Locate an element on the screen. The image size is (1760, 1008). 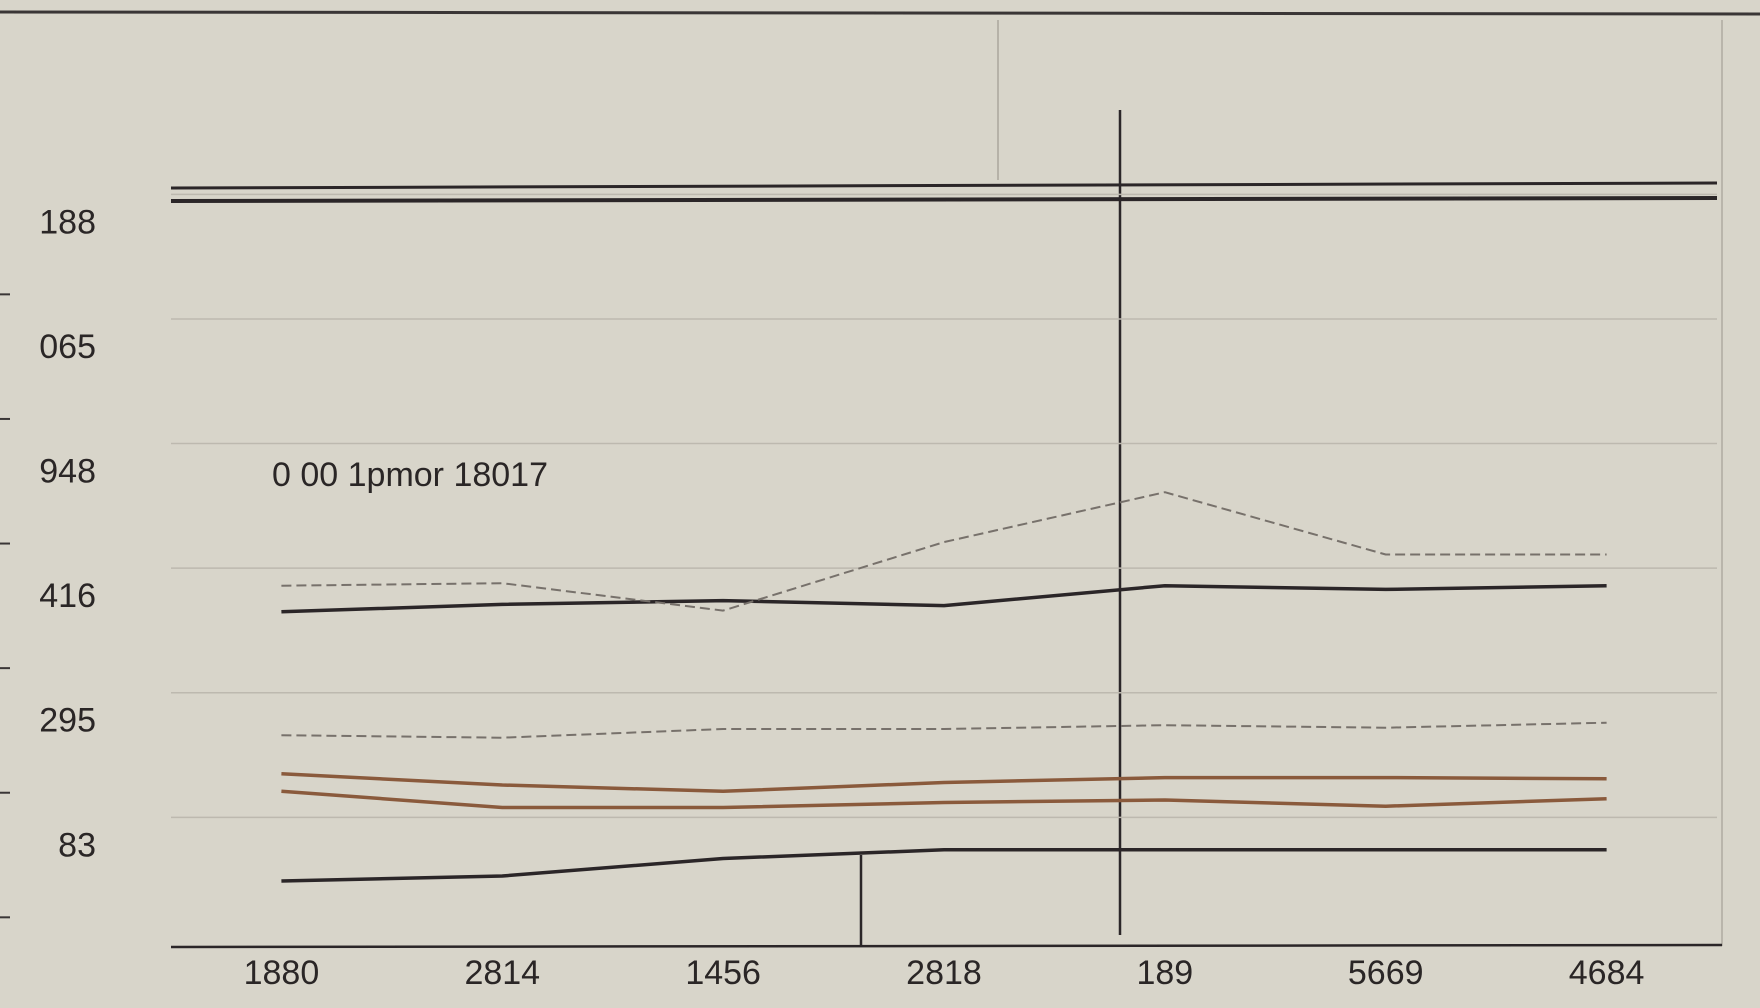
y-tick-label: 83 is located at coordinates (77, 845).